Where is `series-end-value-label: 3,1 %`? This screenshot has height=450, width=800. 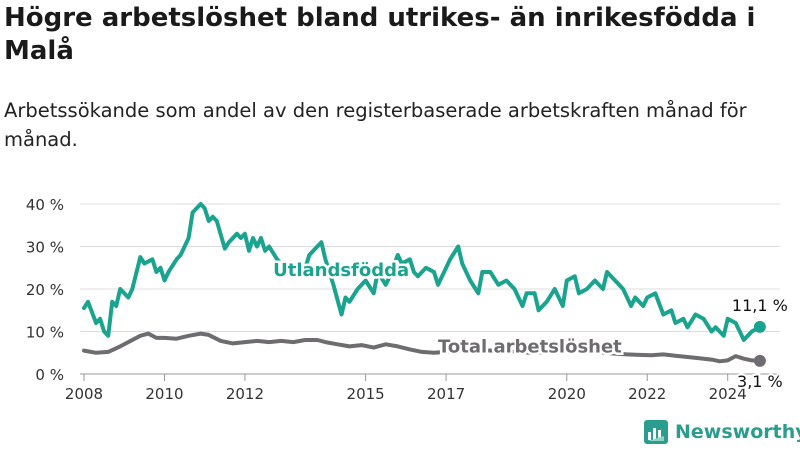 series-end-value-label: 3,1 % is located at coordinates (760, 381).